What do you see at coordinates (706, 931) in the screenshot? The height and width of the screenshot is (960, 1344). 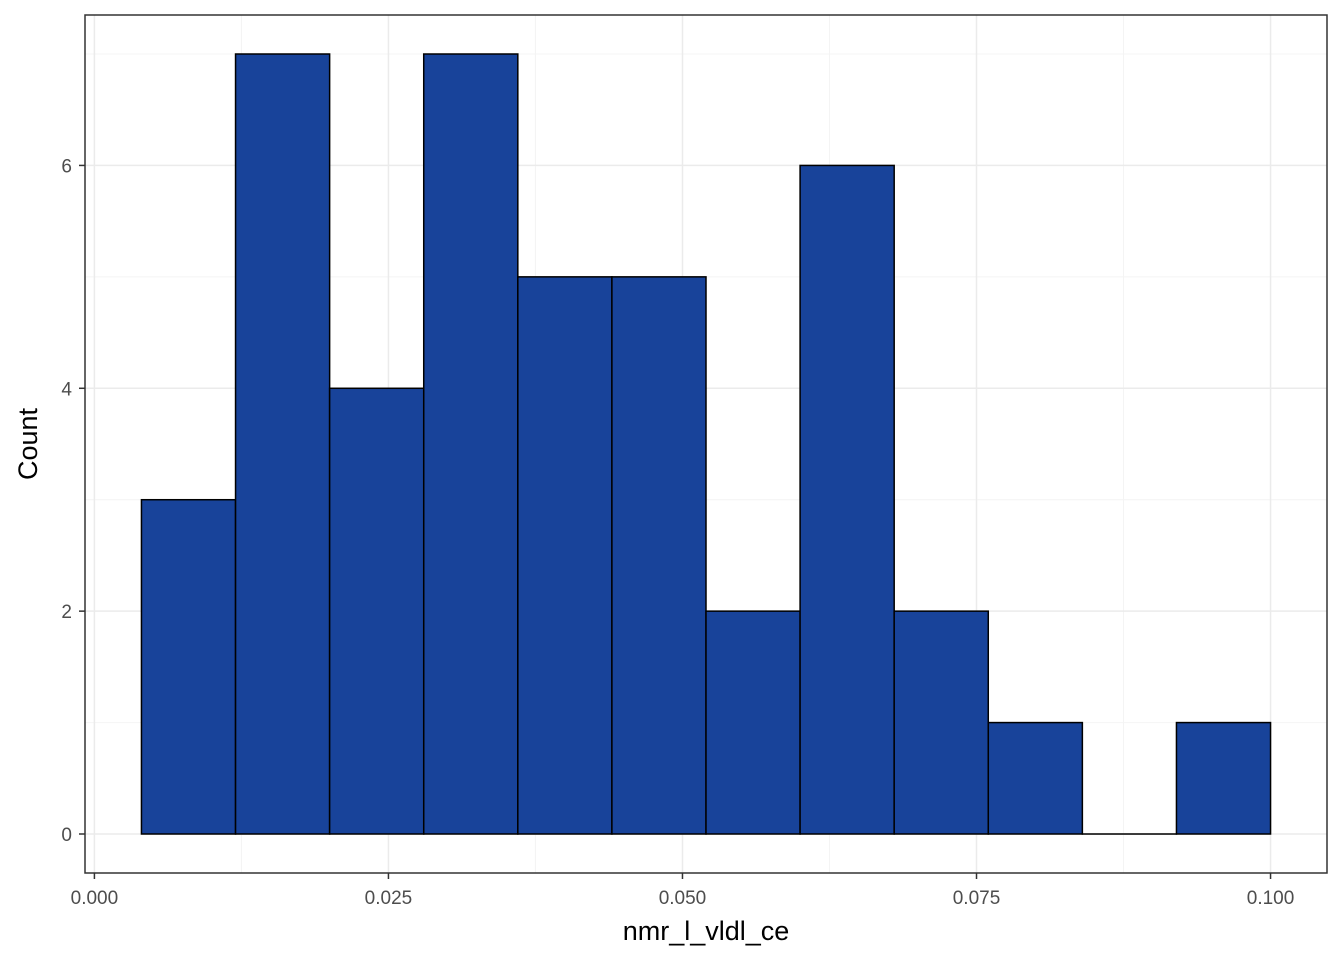 I see `x-axis-title: nmr_l_vldl_ce` at bounding box center [706, 931].